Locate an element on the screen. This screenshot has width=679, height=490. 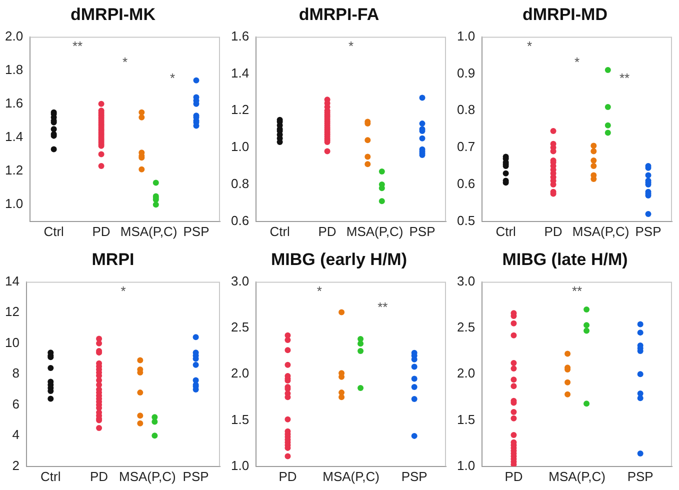
y-tick-label: 8 is located at coordinates (16, 373).